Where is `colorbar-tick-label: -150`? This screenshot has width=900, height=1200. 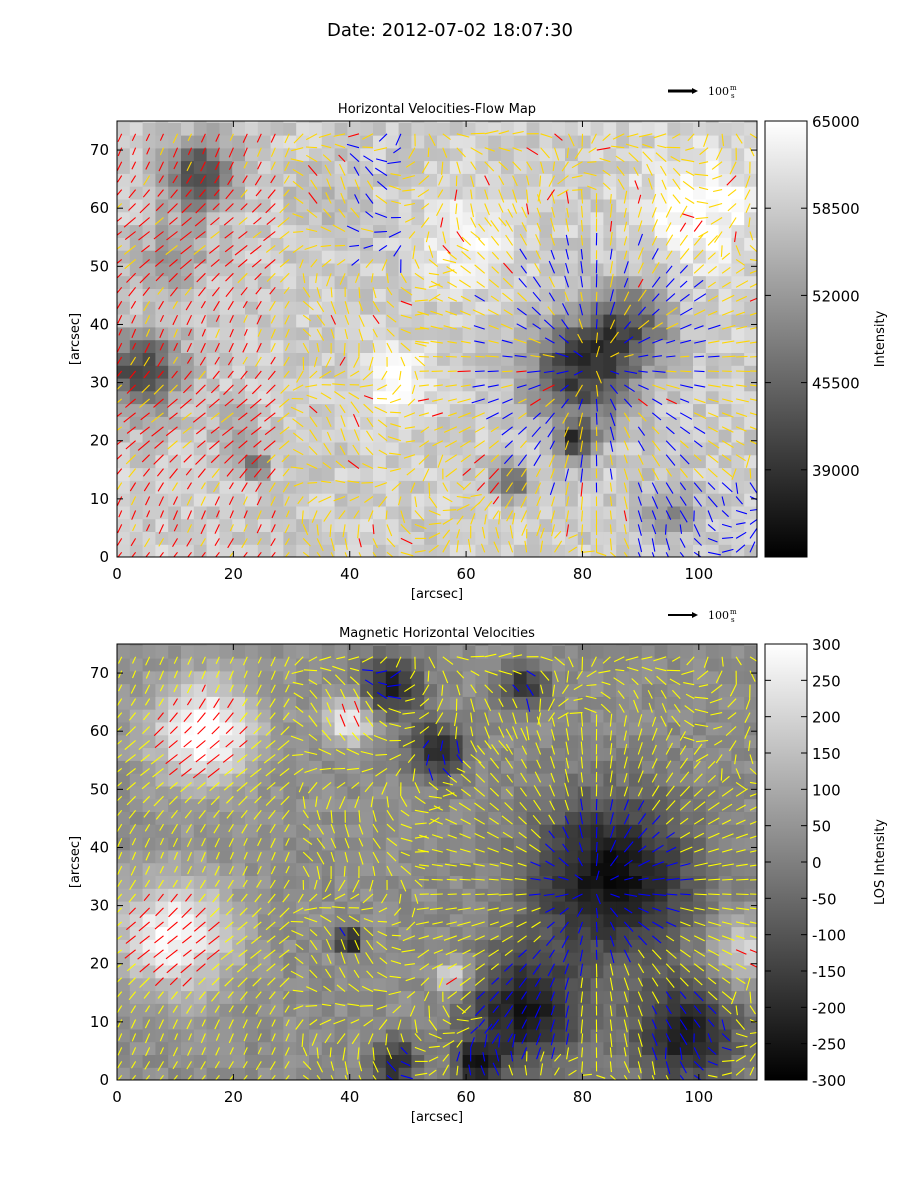
colorbar-tick-label: -150 is located at coordinates (829, 972).